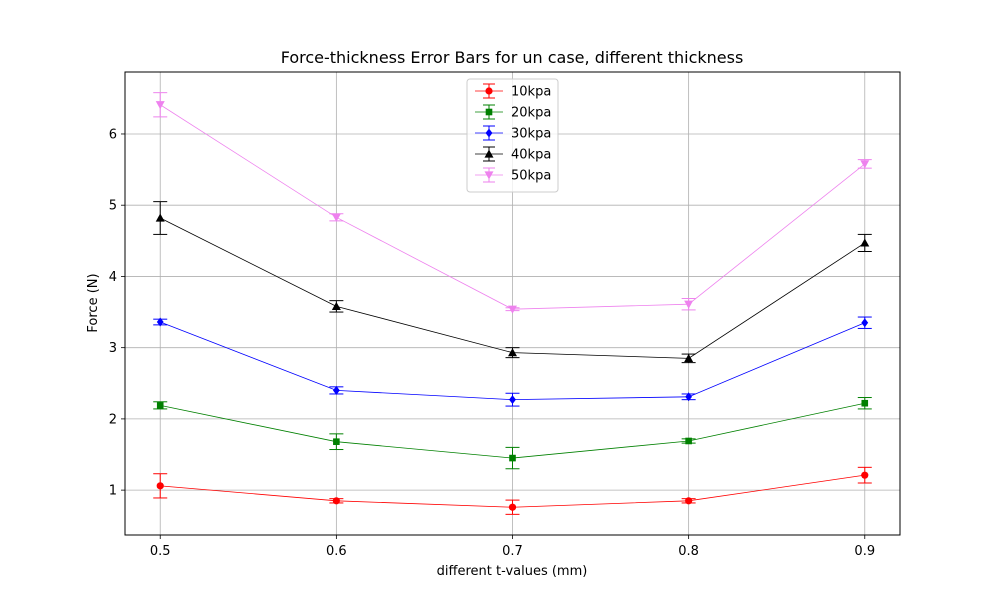 The image size is (1000, 600). What do you see at coordinates (113, 491) in the screenshot?
I see `y-tick-label: 1` at bounding box center [113, 491].